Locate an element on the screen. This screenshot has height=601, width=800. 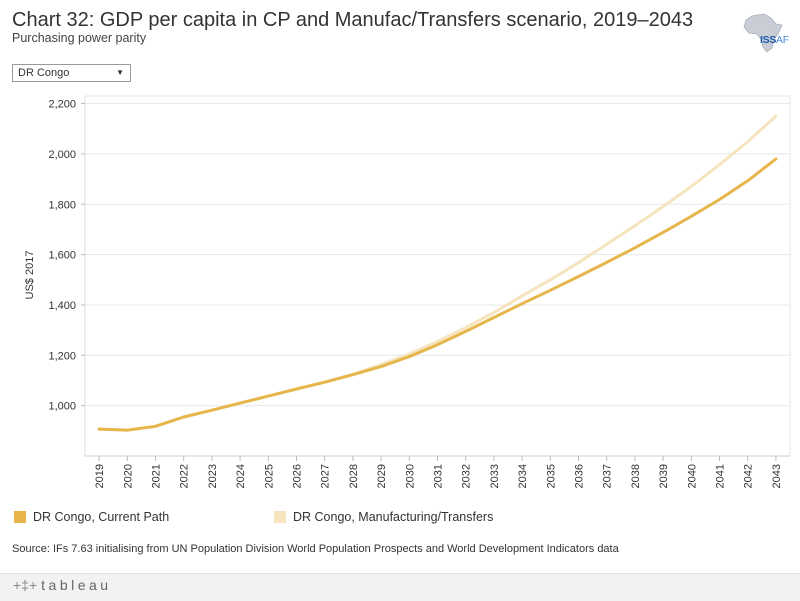
logo-iss: ISS is located at coordinates (768, 40).